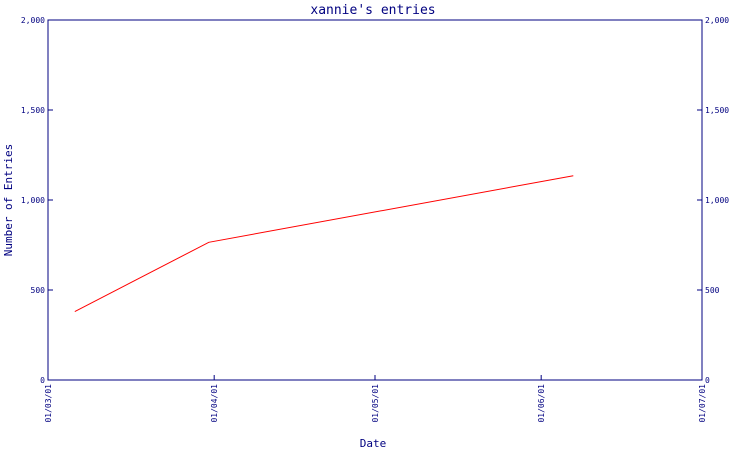  Describe the element at coordinates (717, 200) in the screenshot. I see `y-tick-label-right: 1,000` at that location.